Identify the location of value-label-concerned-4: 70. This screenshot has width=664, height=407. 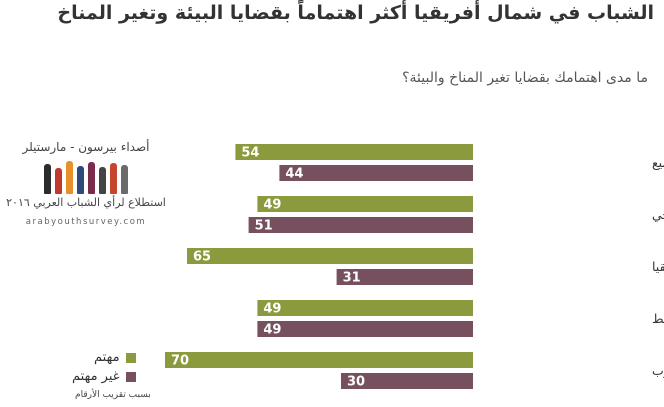
(180, 361).